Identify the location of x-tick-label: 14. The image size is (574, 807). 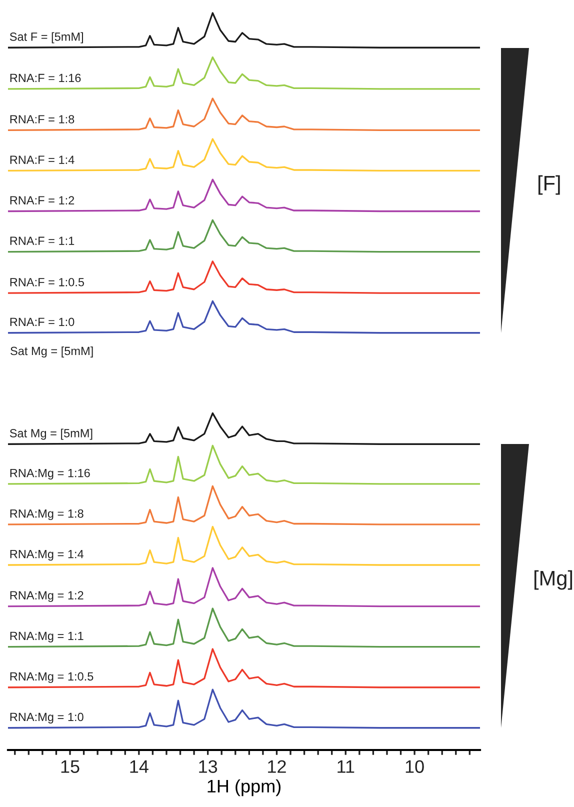
(139, 766).